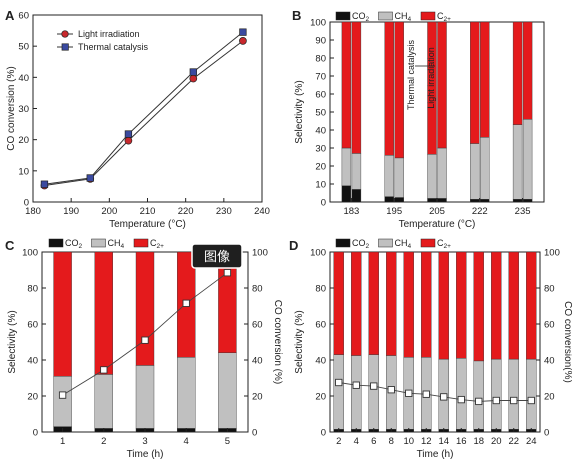 The image size is (572, 461). I want to click on panel-c-y2tick-label: 20, so click(257, 397).